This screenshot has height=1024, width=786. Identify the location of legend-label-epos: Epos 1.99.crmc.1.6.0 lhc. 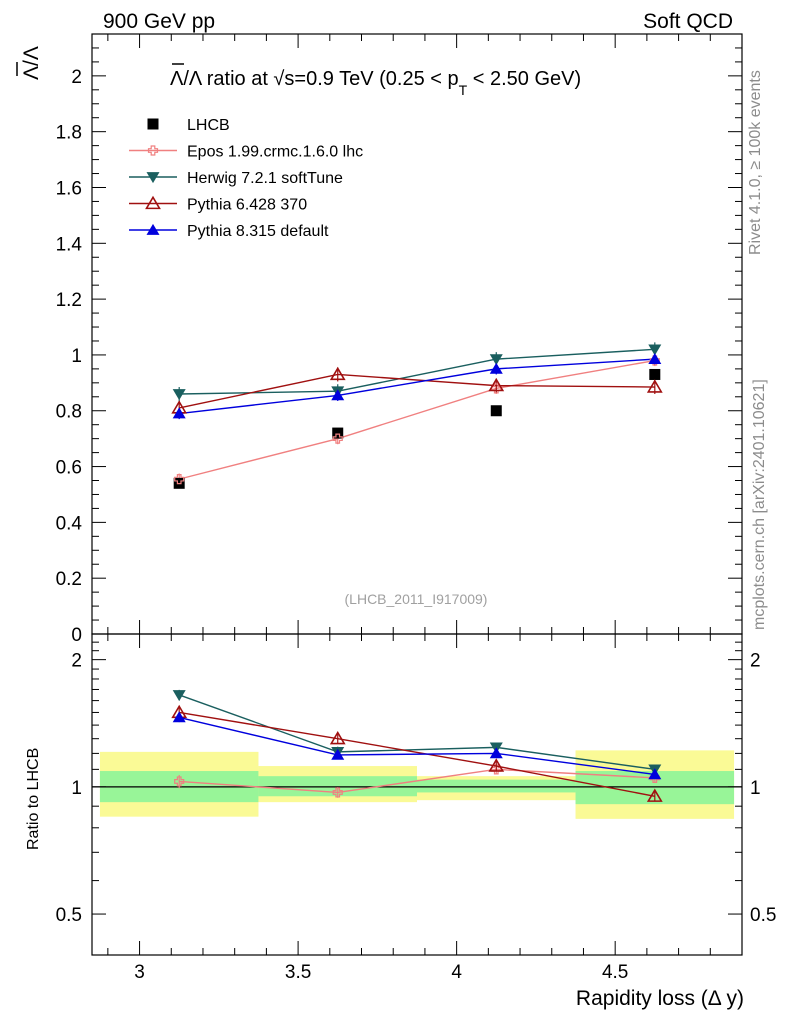
(275, 152).